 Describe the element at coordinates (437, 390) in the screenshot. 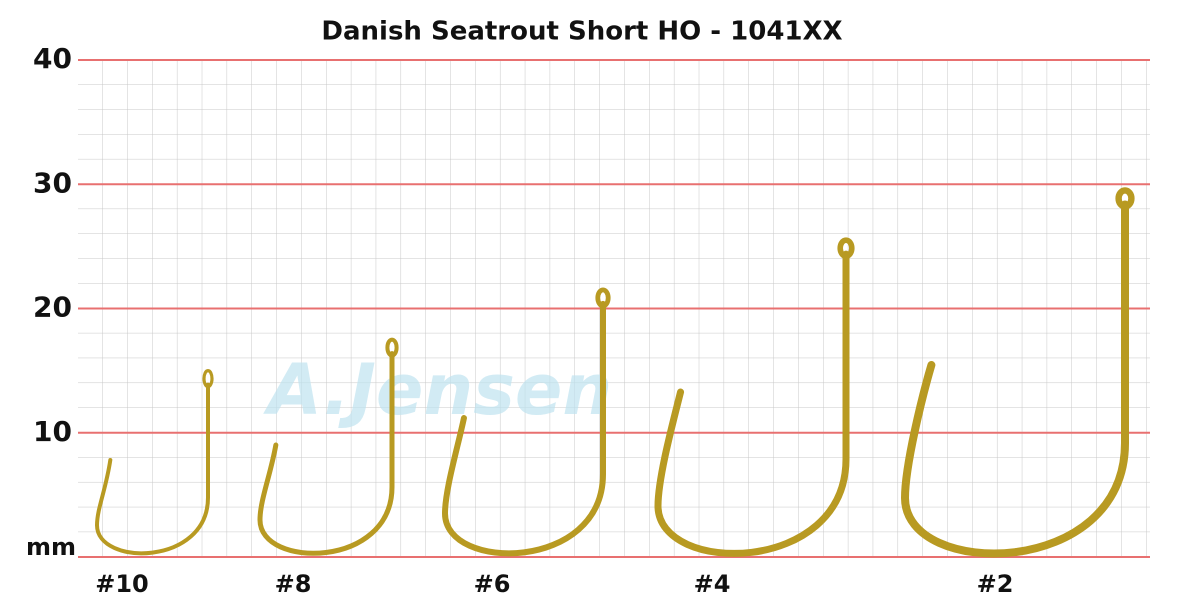

I see `watermark: A.Jensen` at that location.